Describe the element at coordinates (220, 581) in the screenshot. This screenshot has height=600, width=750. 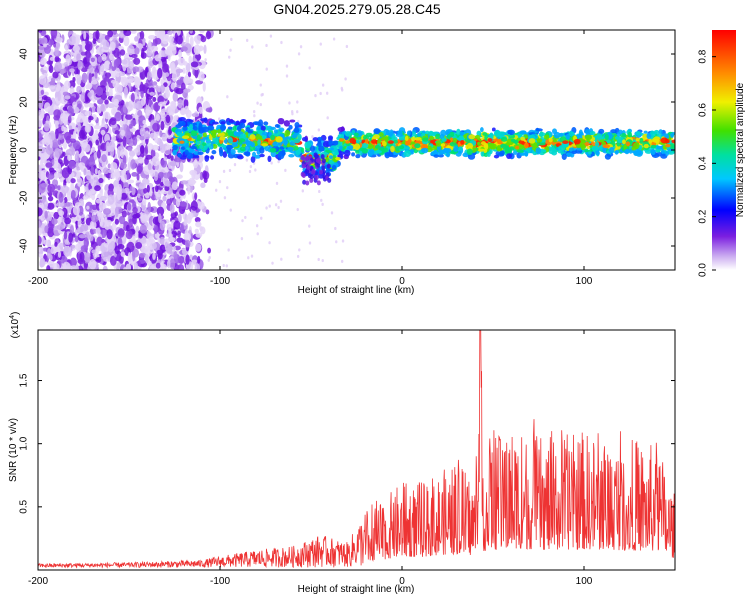
I see `snr-xtick-label: -100` at that location.